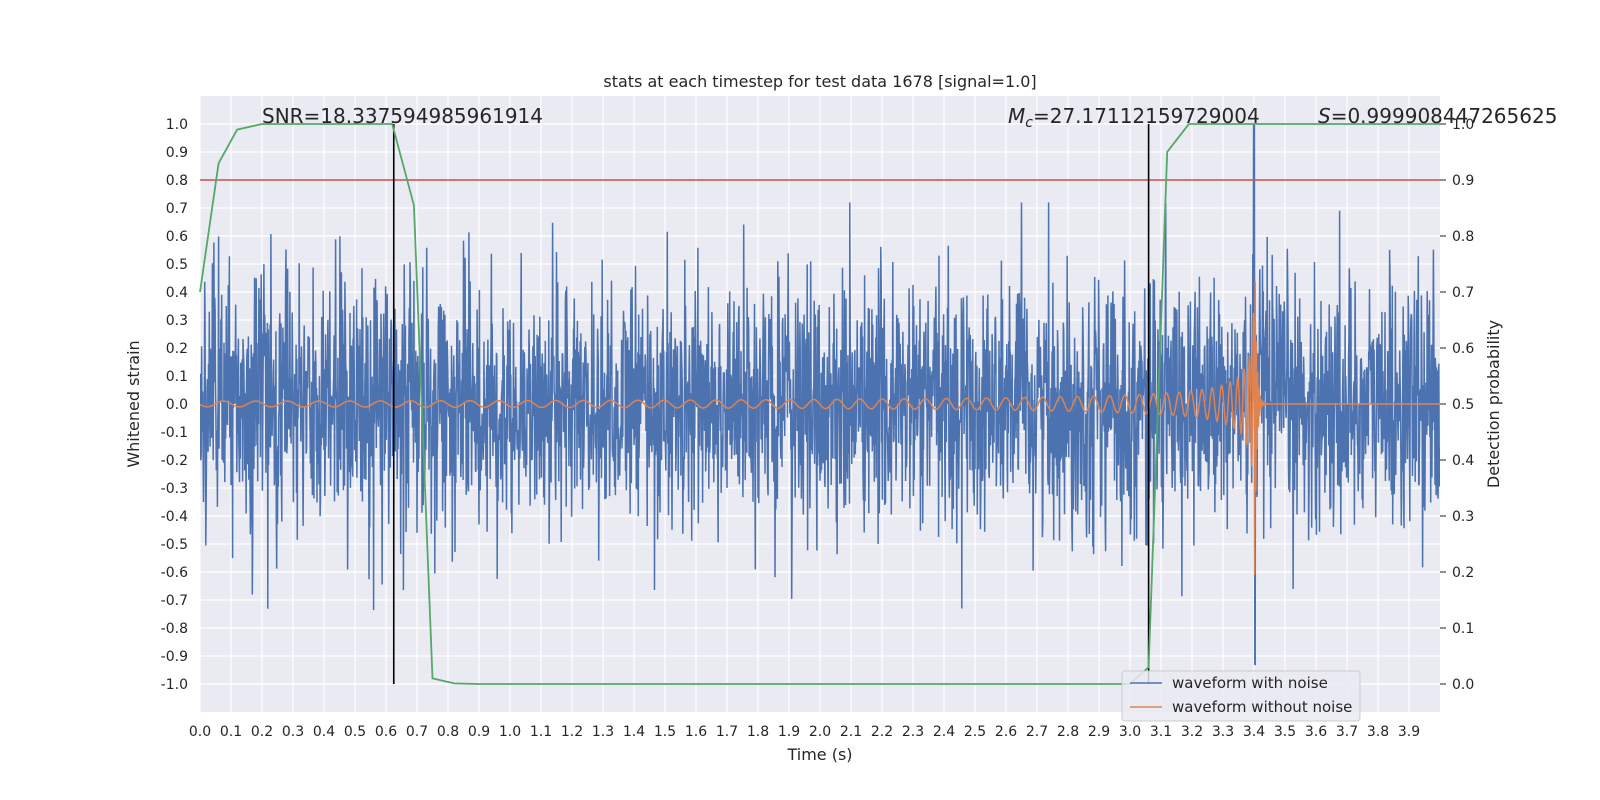  What do you see at coordinates (1347, 732) in the screenshot?
I see `x-tick-label: 3.7` at bounding box center [1347, 732].